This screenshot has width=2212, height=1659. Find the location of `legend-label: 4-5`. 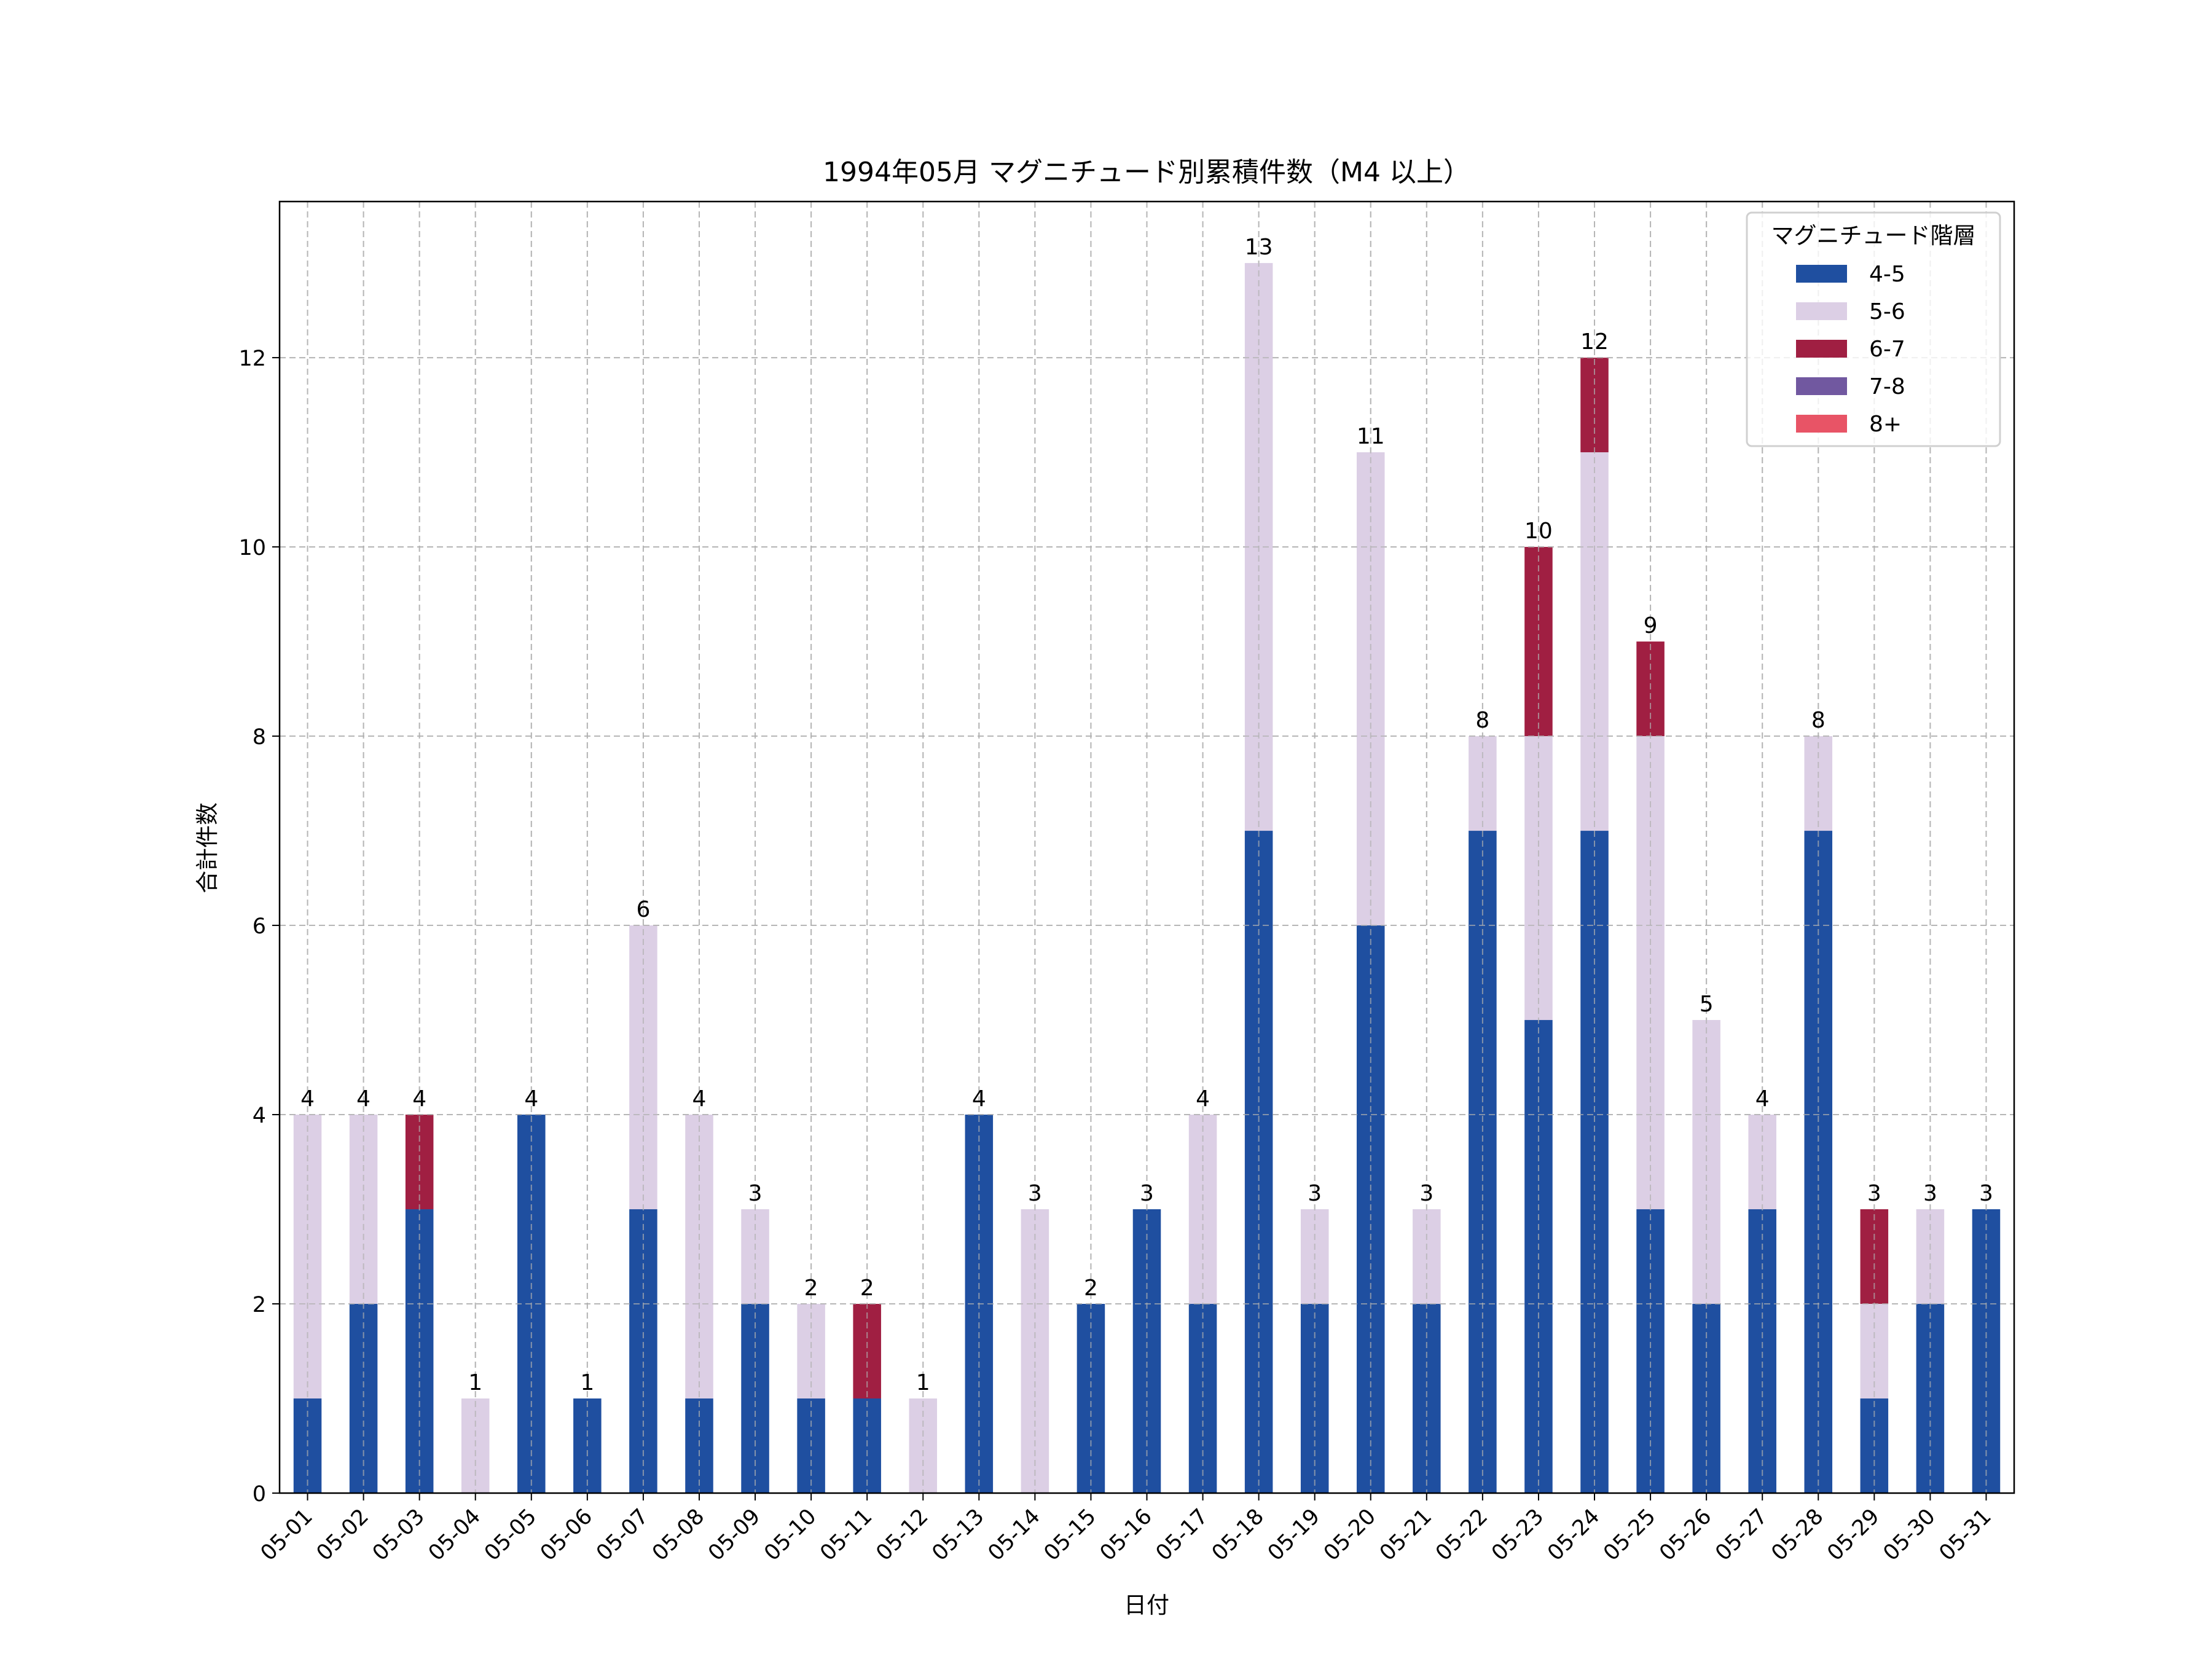

legend-label: 4-5 is located at coordinates (1887, 274).